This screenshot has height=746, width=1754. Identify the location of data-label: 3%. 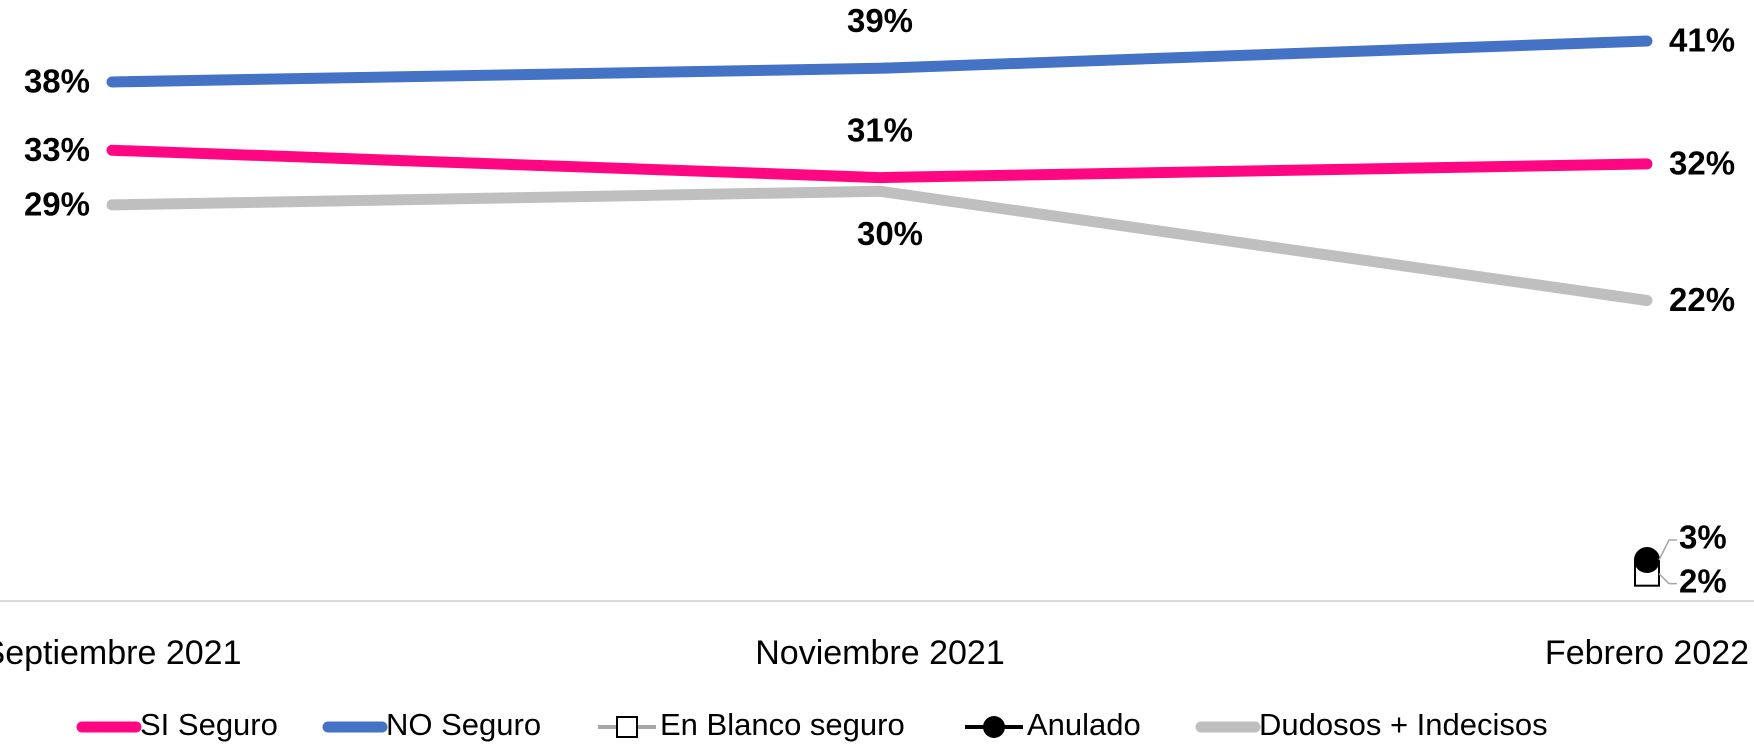
(1703, 537).